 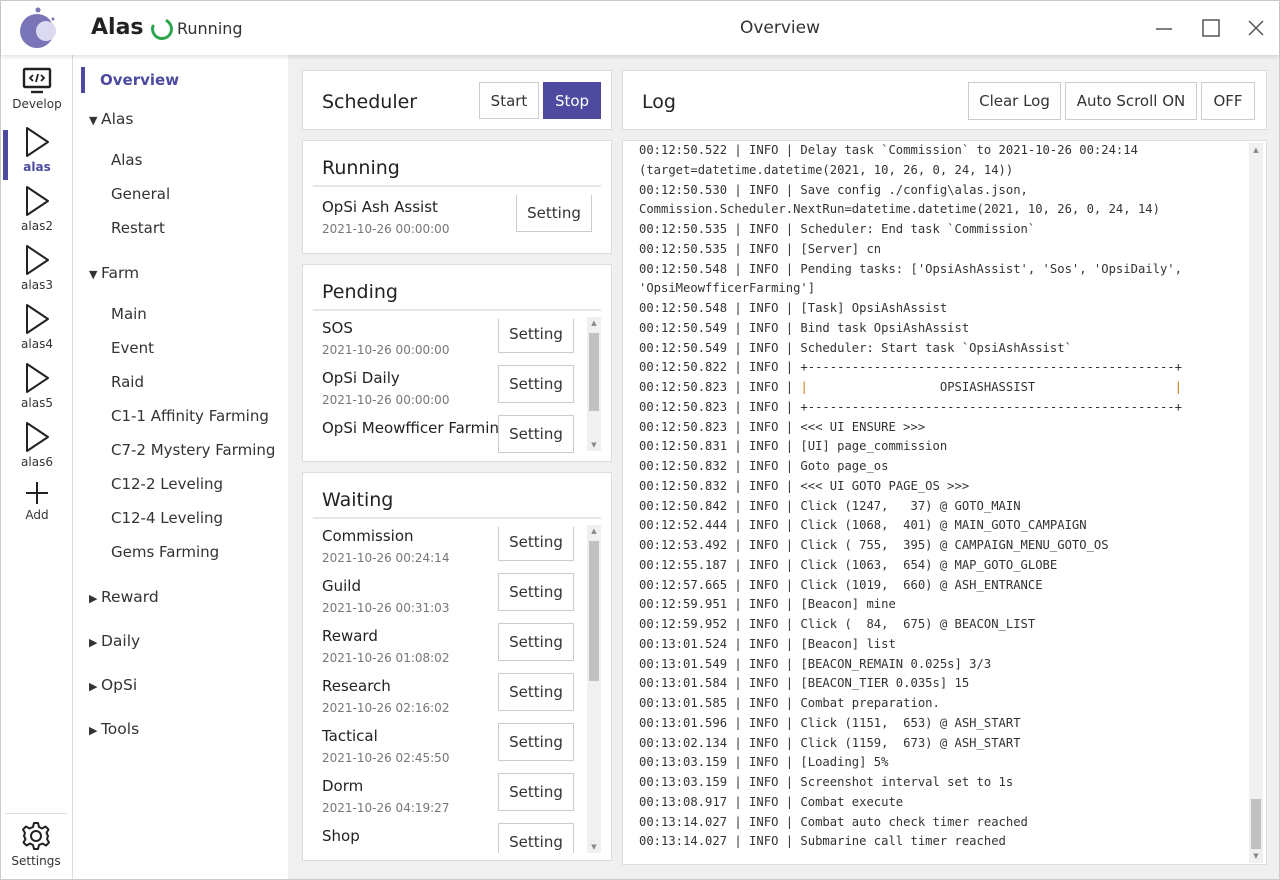 I want to click on maximize-button, so click(x=1211, y=28).